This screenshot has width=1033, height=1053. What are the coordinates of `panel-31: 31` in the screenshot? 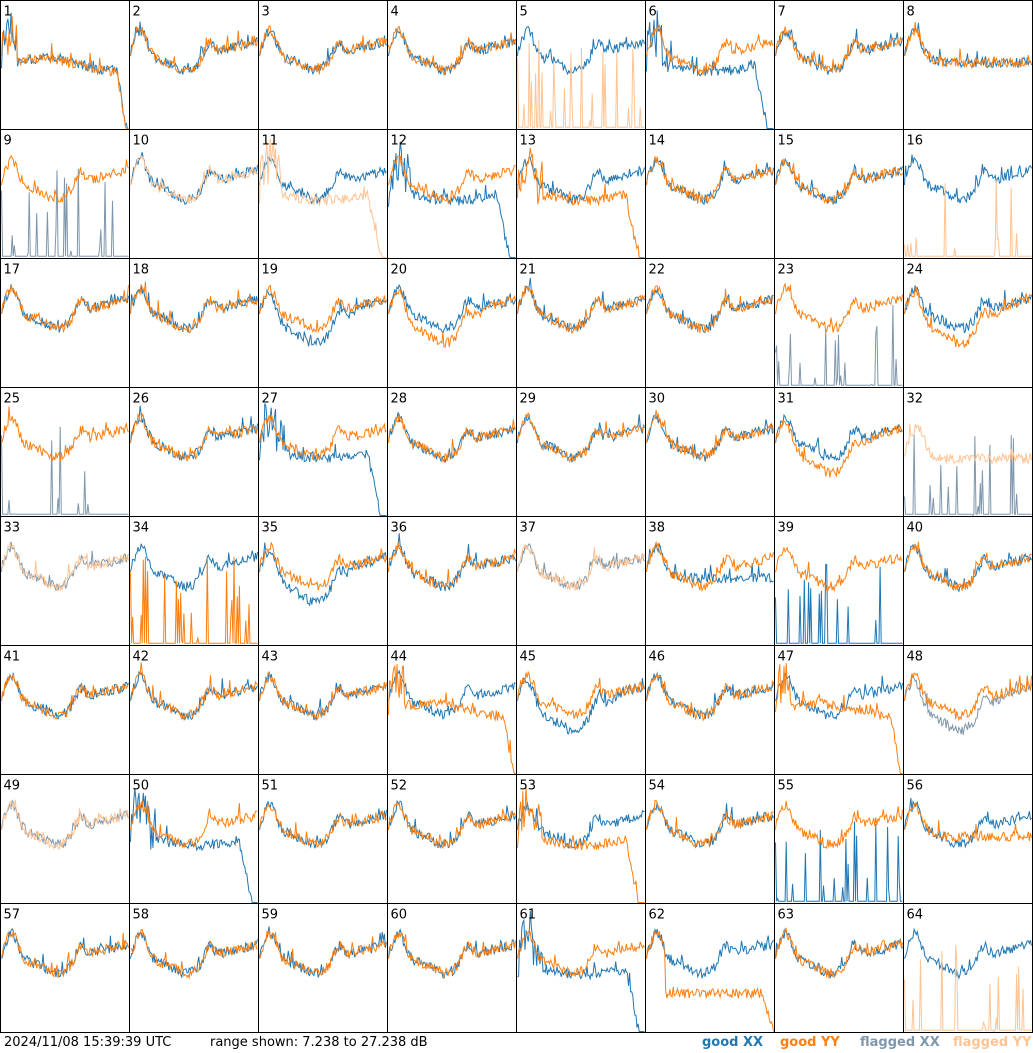 It's located at (839, 452).